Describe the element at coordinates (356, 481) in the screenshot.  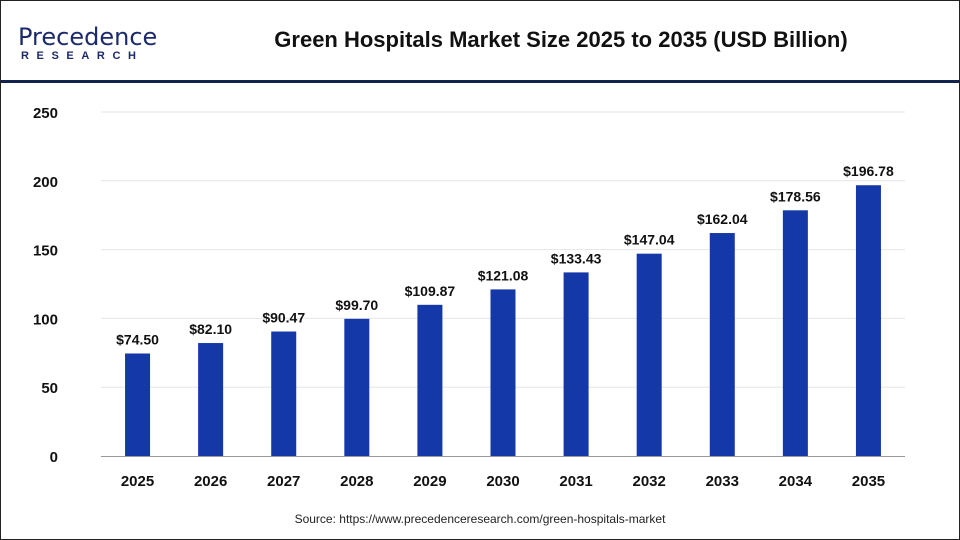
I see `x-tick-label: 2028` at that location.